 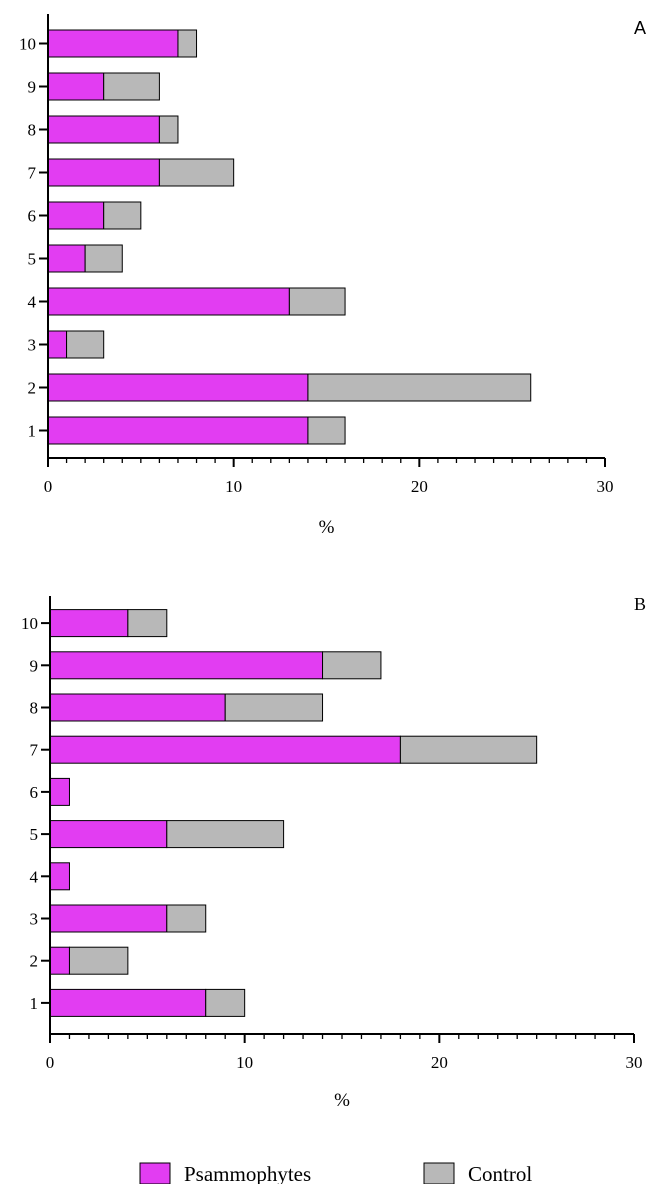 What do you see at coordinates (247, 1173) in the screenshot?
I see `legend-label-psammophytes: Psammophytes` at bounding box center [247, 1173].